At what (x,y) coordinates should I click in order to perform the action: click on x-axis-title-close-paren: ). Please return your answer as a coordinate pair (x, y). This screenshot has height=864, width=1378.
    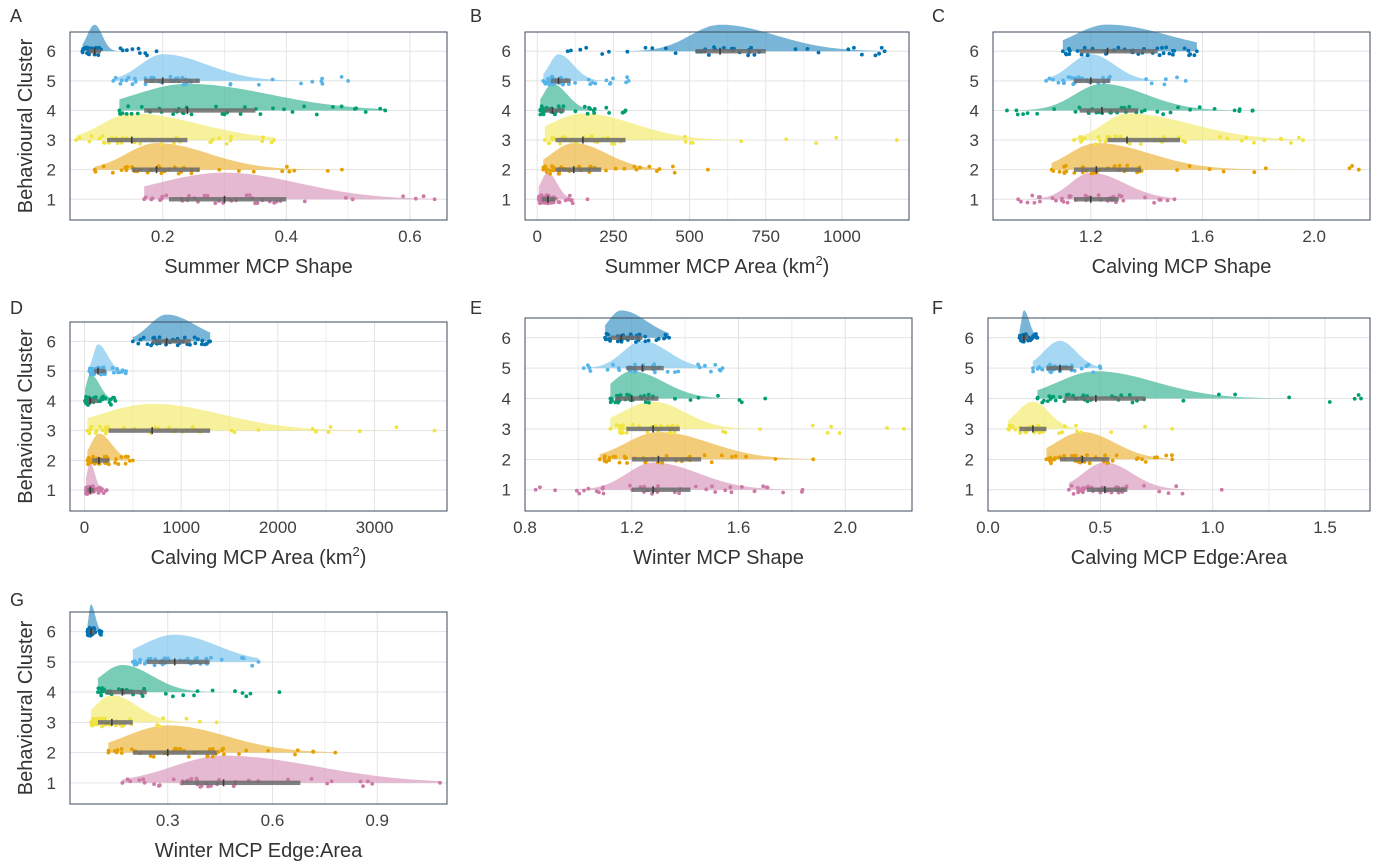
    Looking at the image, I should click on (363, 558).